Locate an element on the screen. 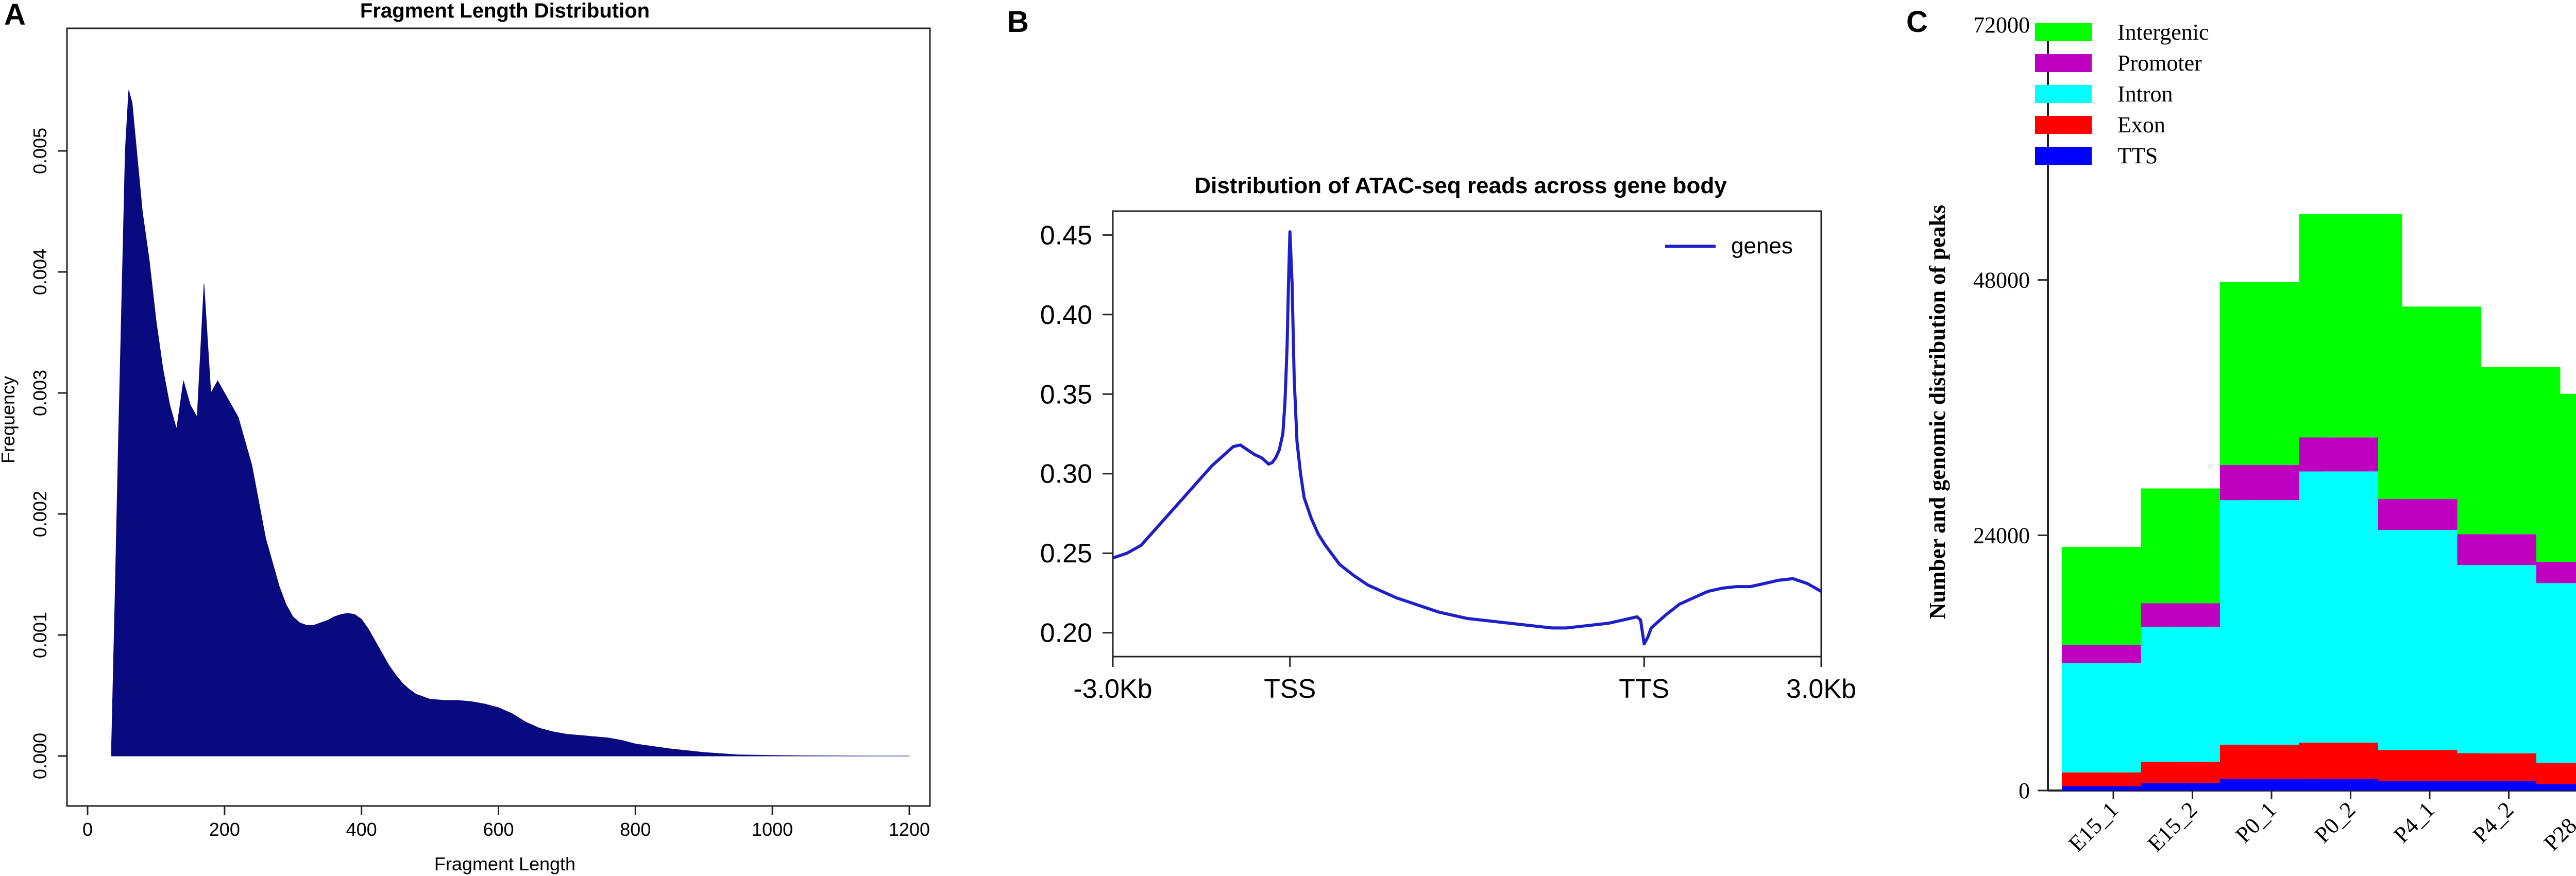 This screenshot has height=876, width=2576. chart-a-ytick-label: 0.005 is located at coordinates (39, 151).